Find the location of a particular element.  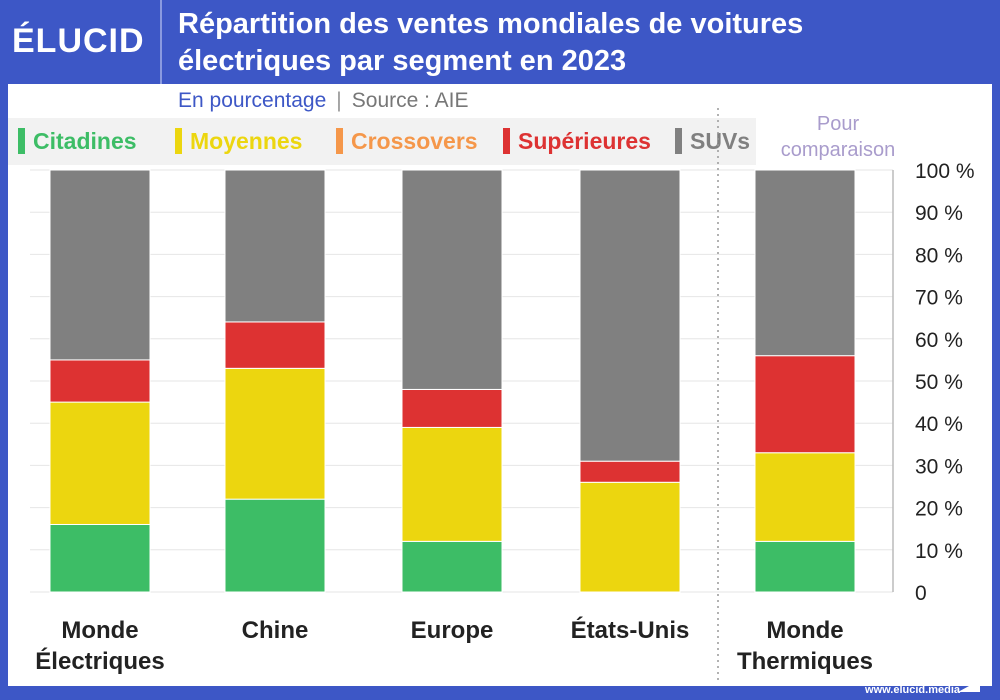

y-tick-label: 0 is located at coordinates (921, 593).